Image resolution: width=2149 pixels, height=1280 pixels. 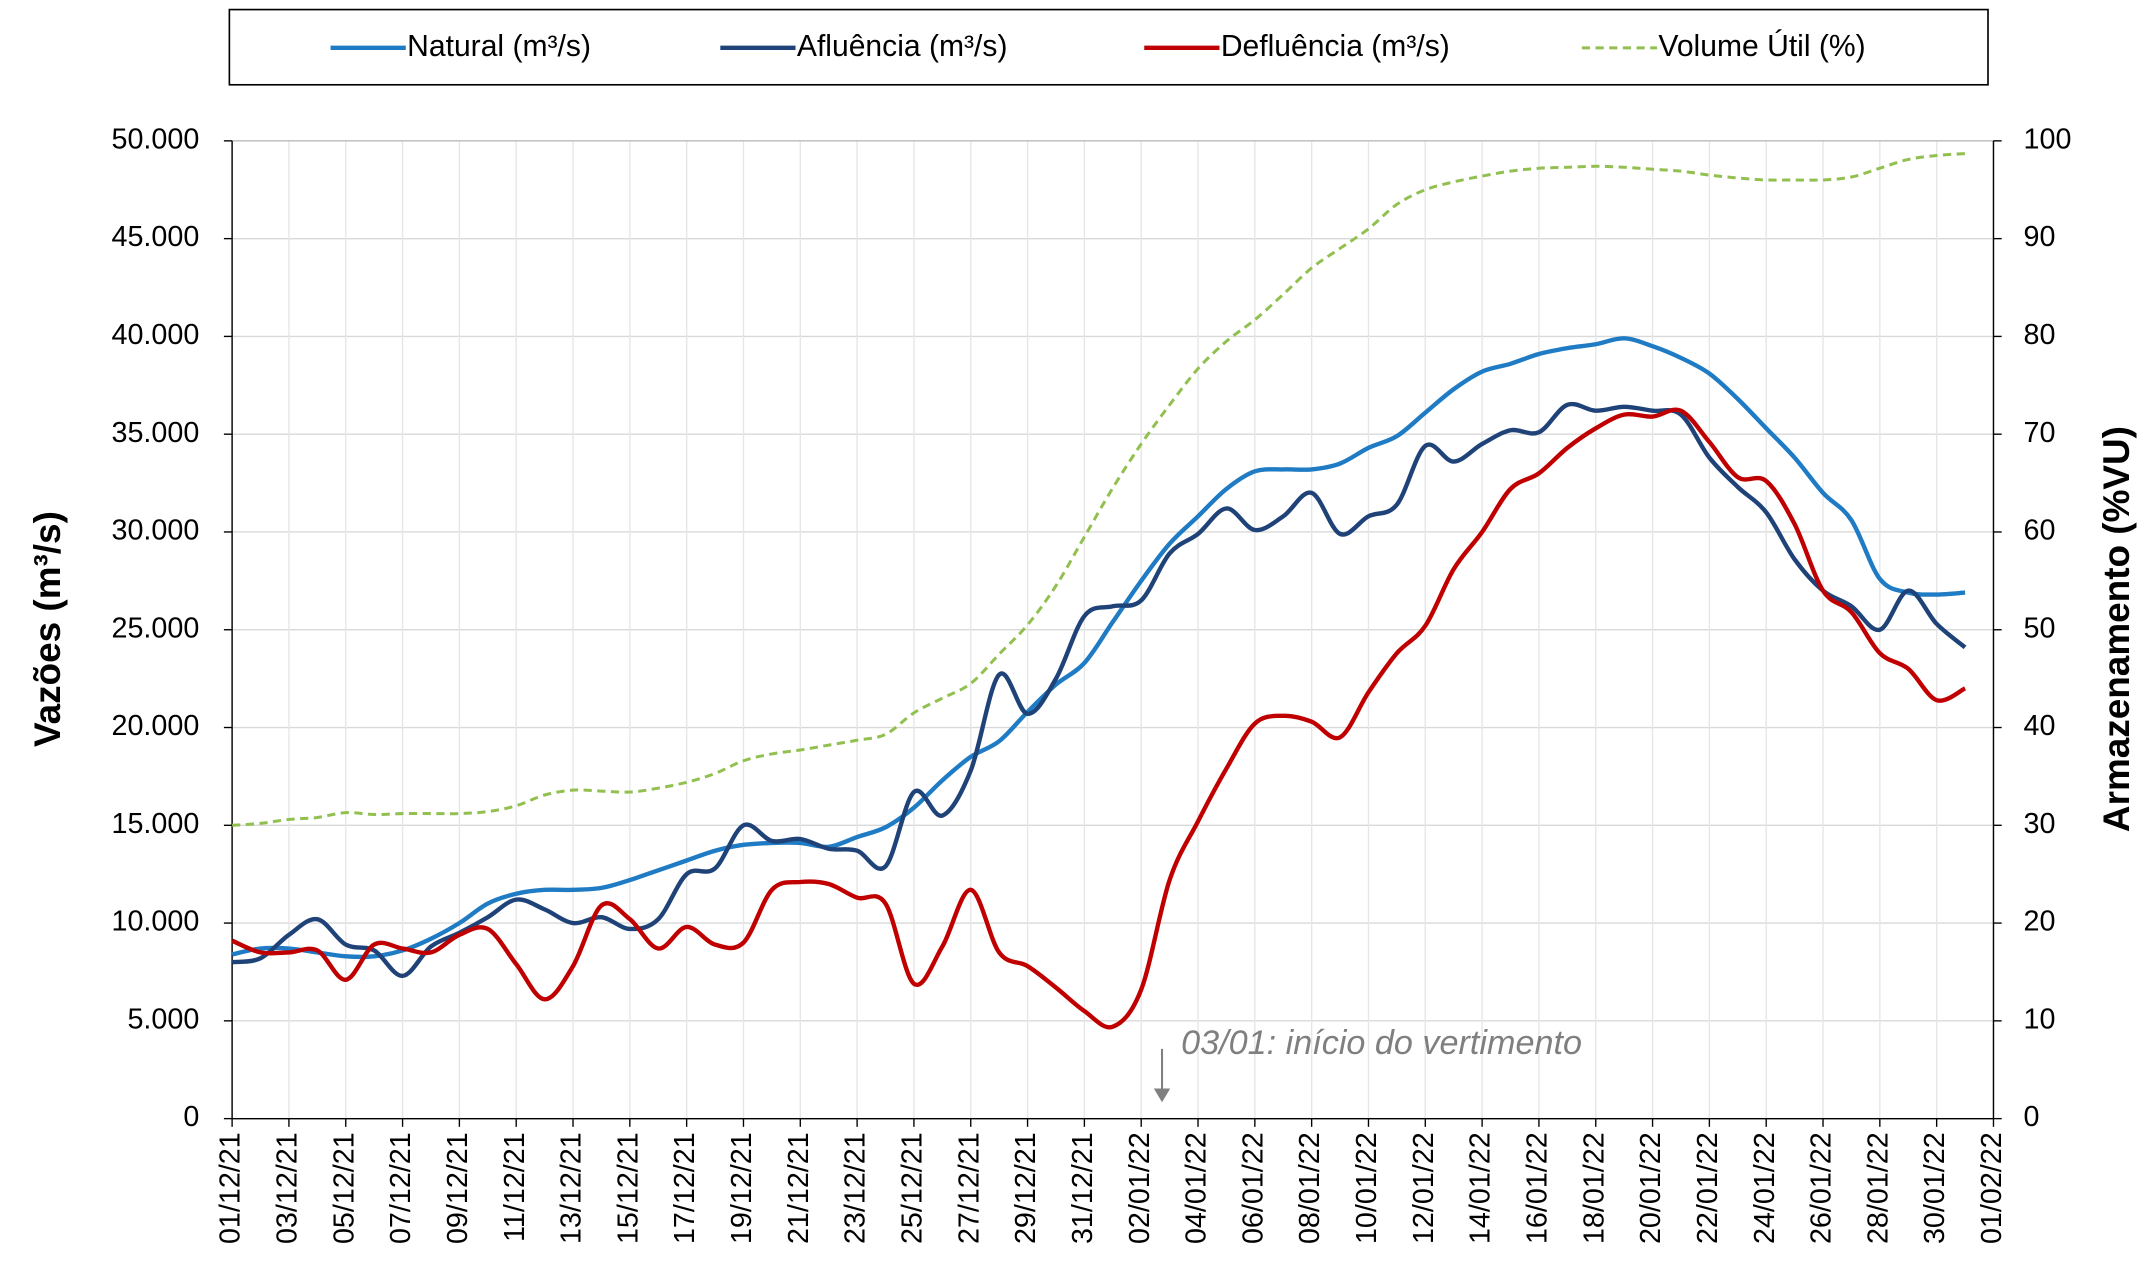 What do you see at coordinates (1197, 1188) in the screenshot?
I see `x-tick-label: 04/01/22` at bounding box center [1197, 1188].